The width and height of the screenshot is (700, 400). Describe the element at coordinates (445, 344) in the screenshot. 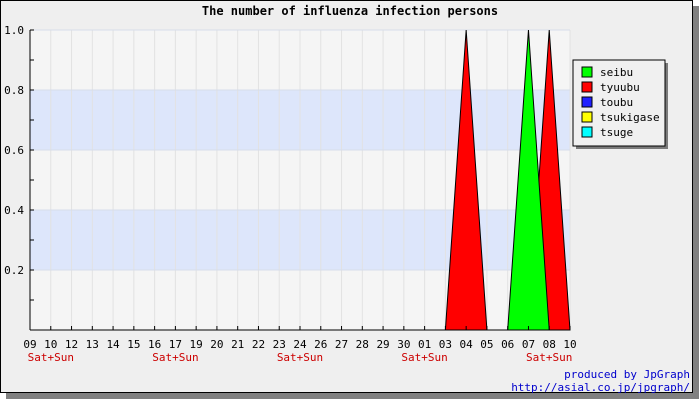

I see `x-tick-label: 03` at that location.